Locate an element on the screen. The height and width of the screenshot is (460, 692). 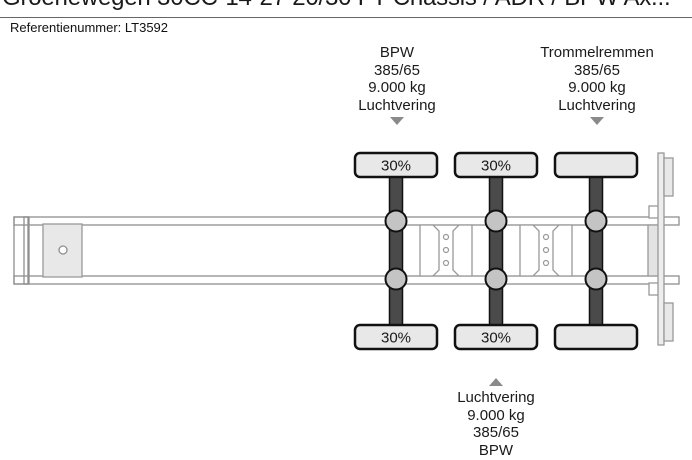
axle-spec-front: BPW 385/65 9.000 kg Luchtvering is located at coordinates (397, 79).